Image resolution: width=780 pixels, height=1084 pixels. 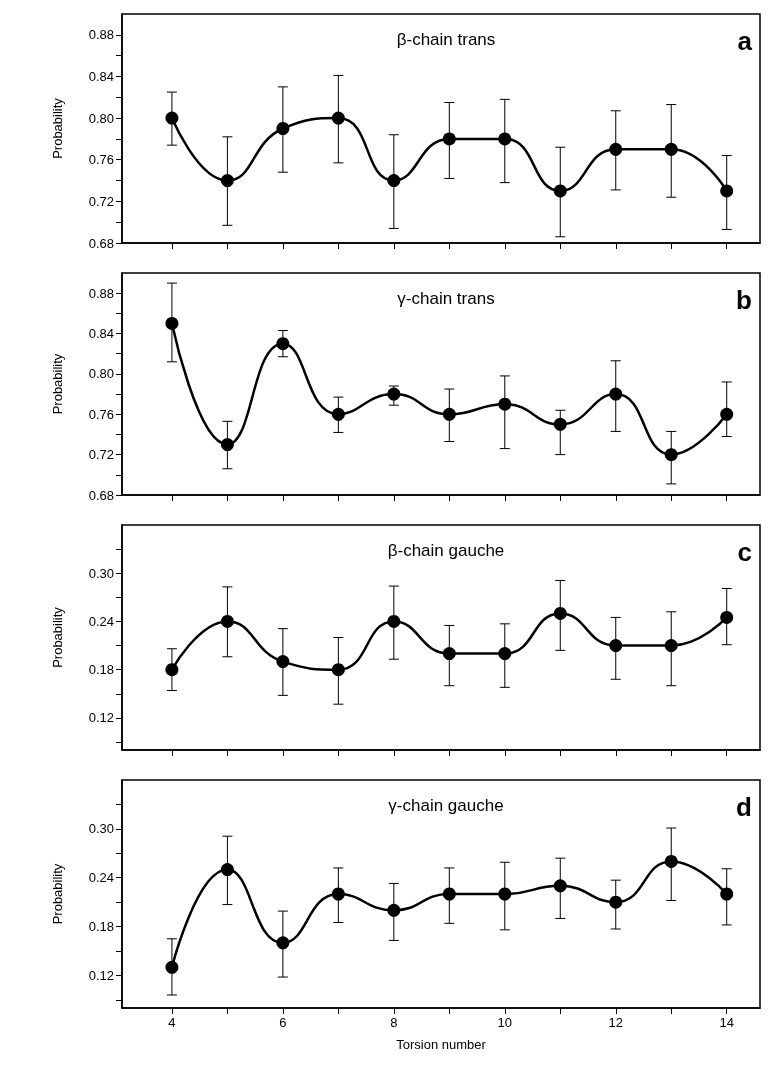 I want to click on x-tick-label: 12, so click(x=615, y=1022).